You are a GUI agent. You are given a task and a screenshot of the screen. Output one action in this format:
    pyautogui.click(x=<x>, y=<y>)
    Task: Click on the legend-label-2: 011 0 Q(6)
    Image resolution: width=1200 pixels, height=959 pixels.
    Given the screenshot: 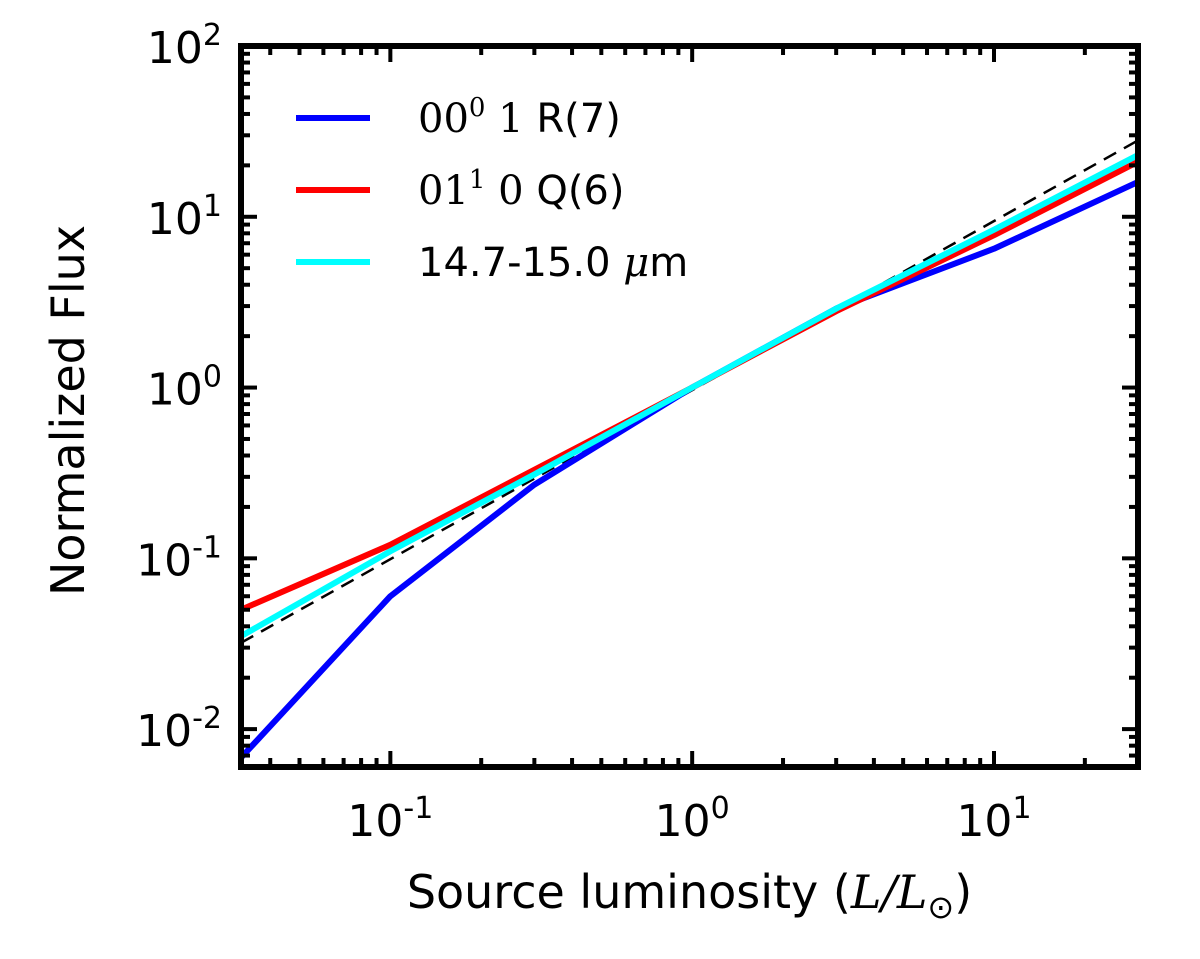 What is the action you would take?
    pyautogui.click(x=521, y=189)
    